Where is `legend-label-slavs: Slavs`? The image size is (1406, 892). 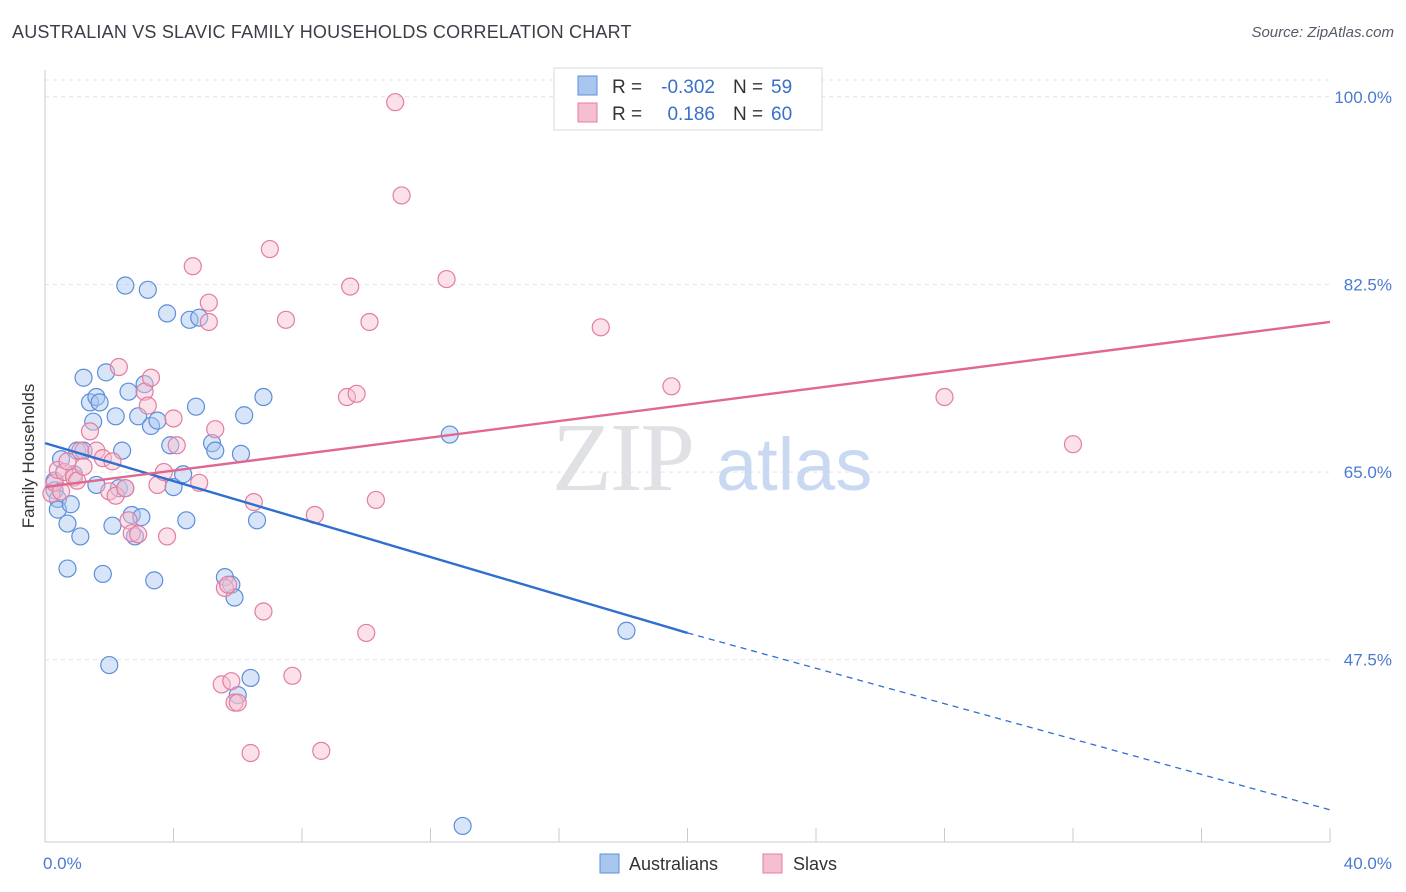 legend-label-slavs: Slavs is located at coordinates (815, 864).